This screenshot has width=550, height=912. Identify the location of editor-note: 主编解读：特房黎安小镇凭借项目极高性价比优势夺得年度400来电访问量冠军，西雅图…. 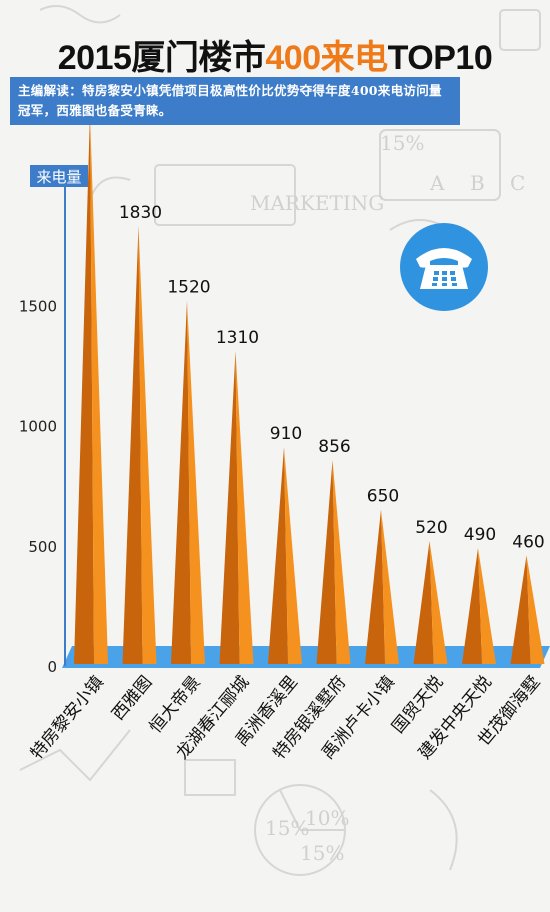
(235, 101).